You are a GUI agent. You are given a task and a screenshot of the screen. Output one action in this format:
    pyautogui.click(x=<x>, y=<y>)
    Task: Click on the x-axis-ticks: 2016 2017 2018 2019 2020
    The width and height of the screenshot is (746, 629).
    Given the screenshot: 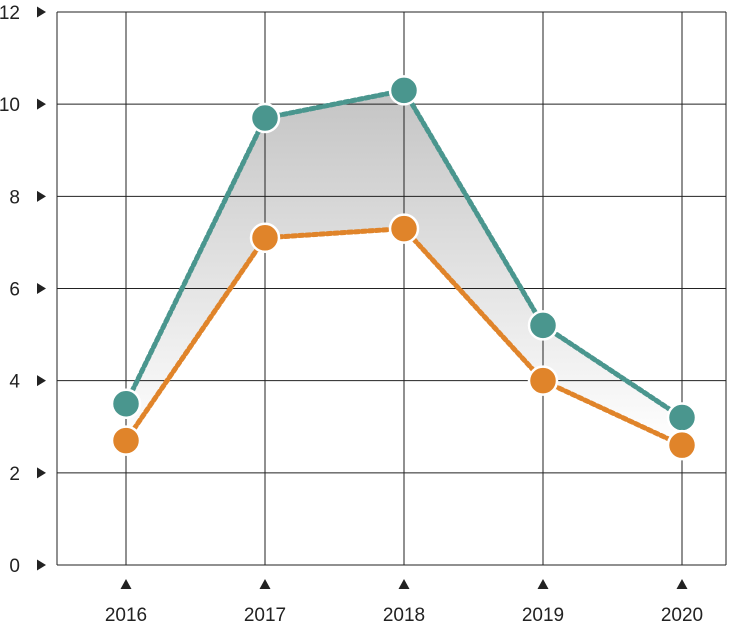 What is the action you would take?
    pyautogui.click(x=404, y=602)
    